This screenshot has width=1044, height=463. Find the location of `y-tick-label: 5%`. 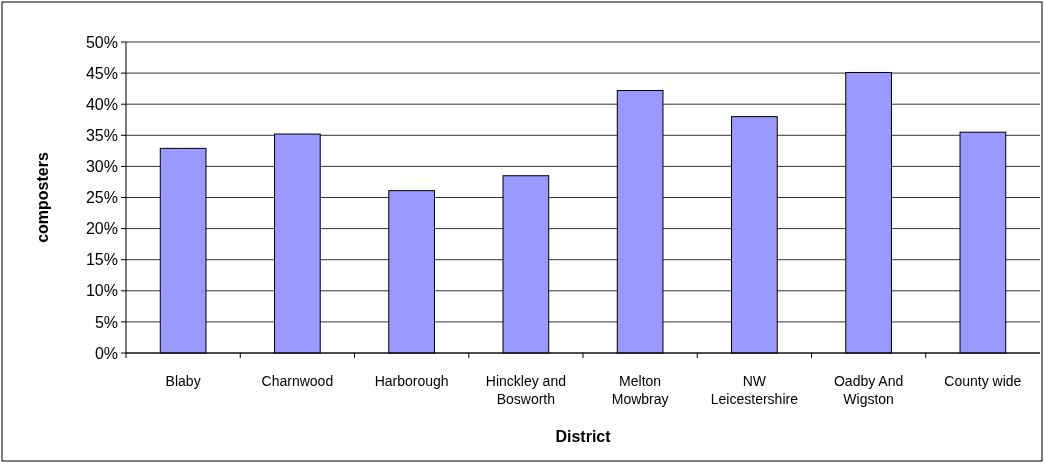

y-tick-label: 5% is located at coordinates (106, 322).